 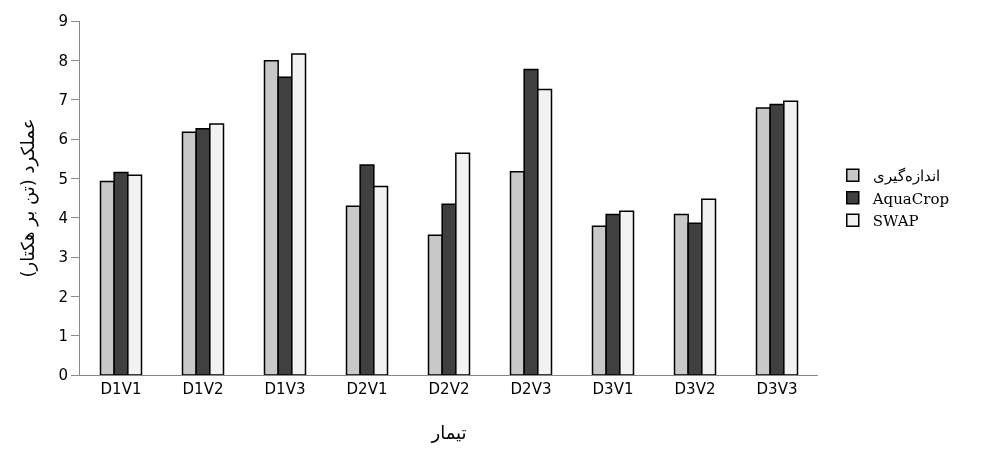 What do you see at coordinates (448, 432) in the screenshot?
I see `x-axis-title: تیمار` at bounding box center [448, 432].